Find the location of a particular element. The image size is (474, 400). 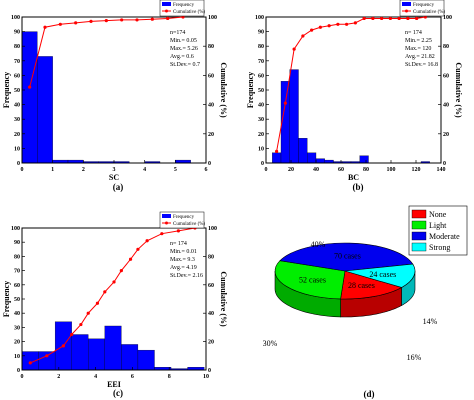

panel-label: (c) is located at coordinates (118, 393).